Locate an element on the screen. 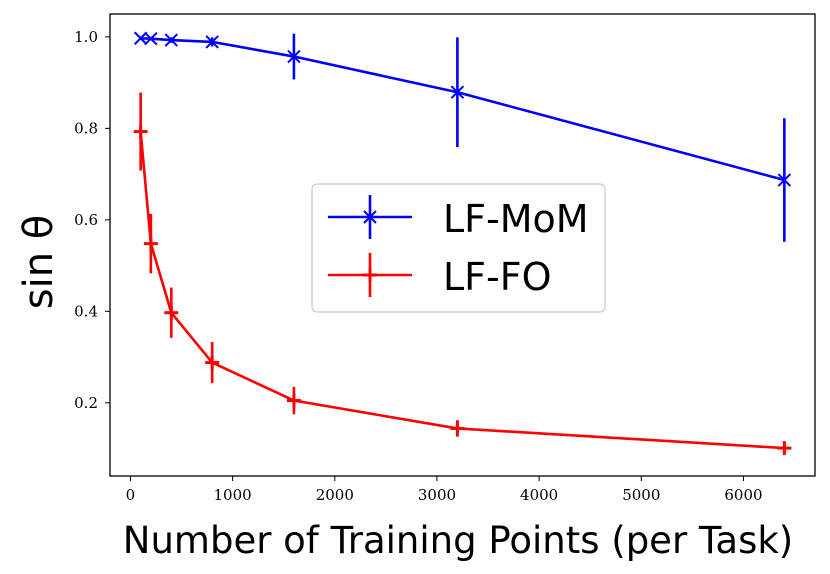 The image size is (830, 574). legend-marker-lf-mom is located at coordinates (370, 217).